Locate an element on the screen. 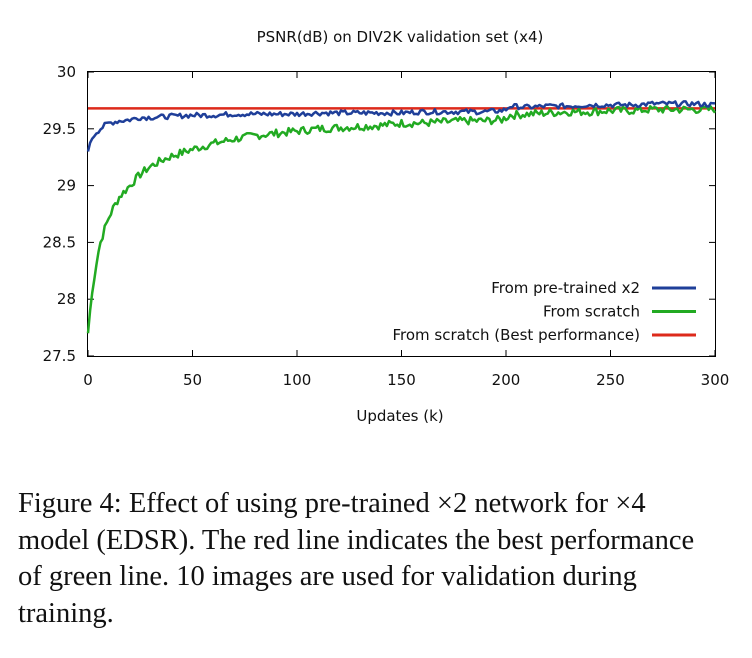  x-axis-label: Updates (k) is located at coordinates (399, 416).